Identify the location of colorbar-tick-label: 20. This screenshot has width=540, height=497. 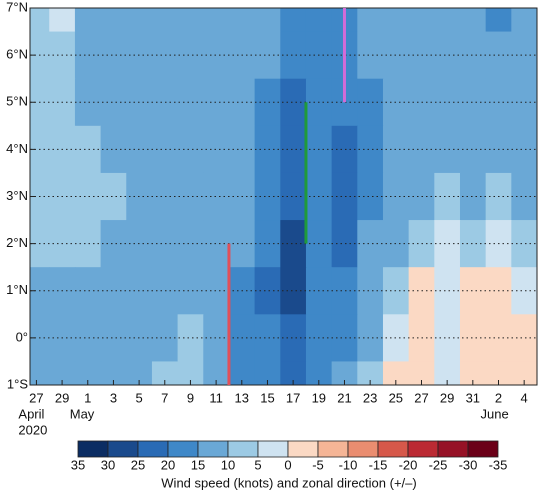
(168, 464).